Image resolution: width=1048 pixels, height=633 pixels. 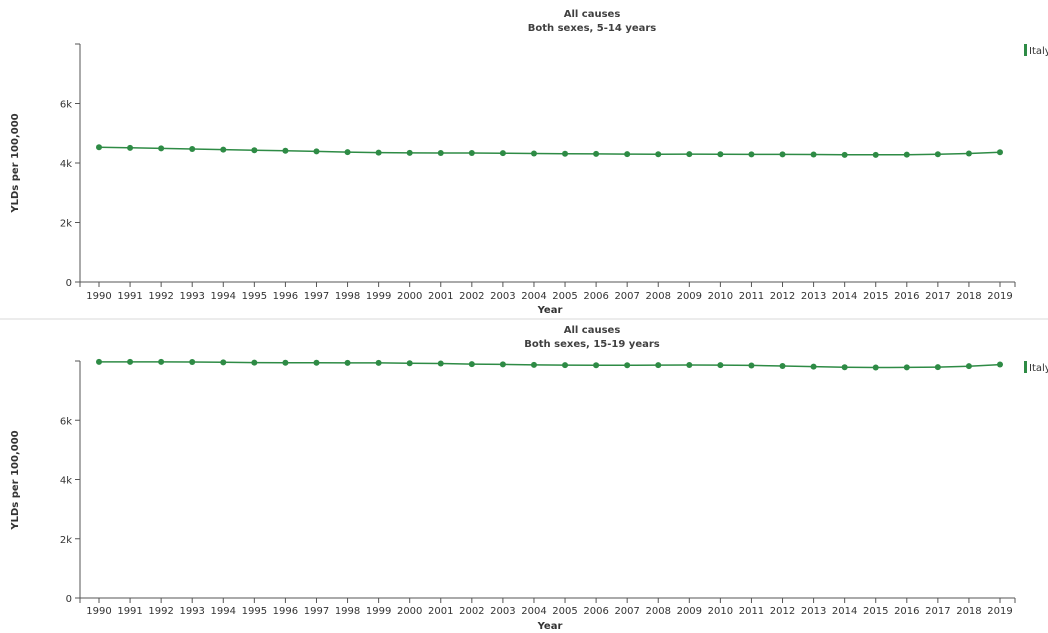 What do you see at coordinates (1038, 368) in the screenshot?
I see `legend-label: Italy` at bounding box center [1038, 368].